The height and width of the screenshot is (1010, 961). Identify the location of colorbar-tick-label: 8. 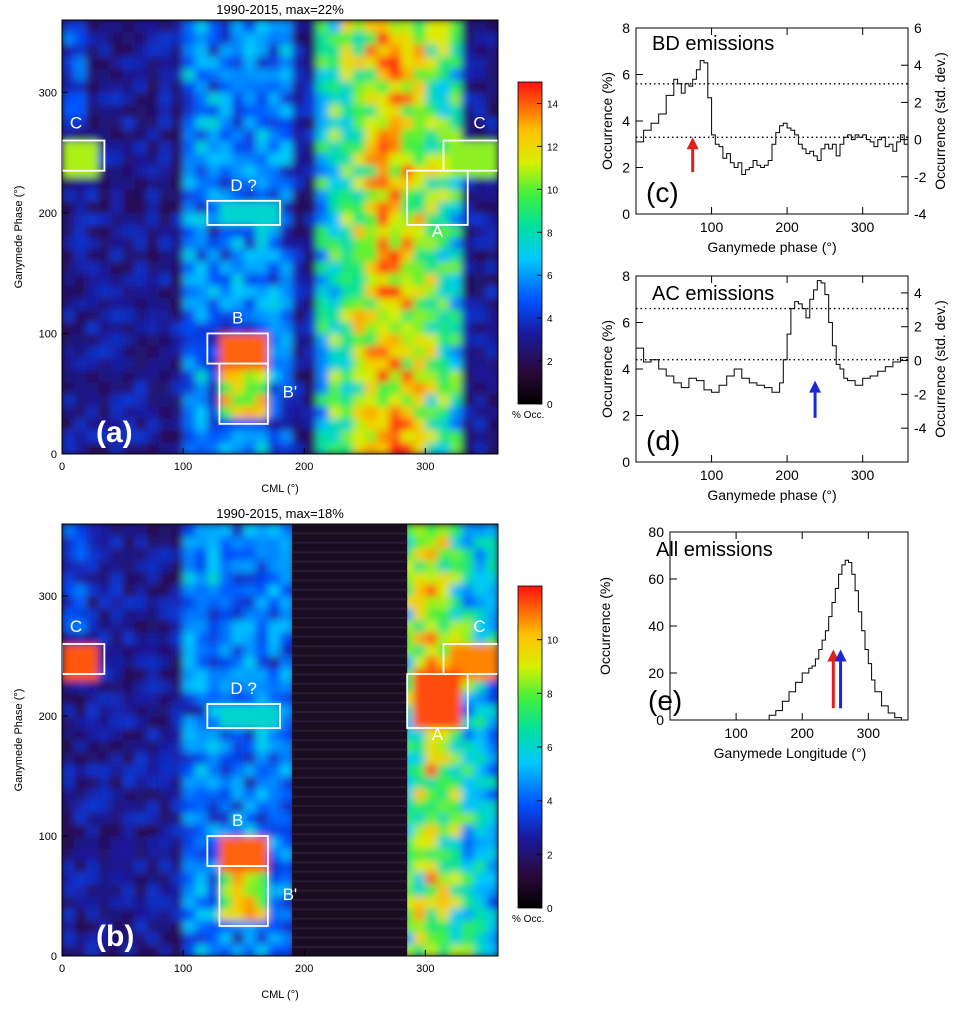
(550, 233).